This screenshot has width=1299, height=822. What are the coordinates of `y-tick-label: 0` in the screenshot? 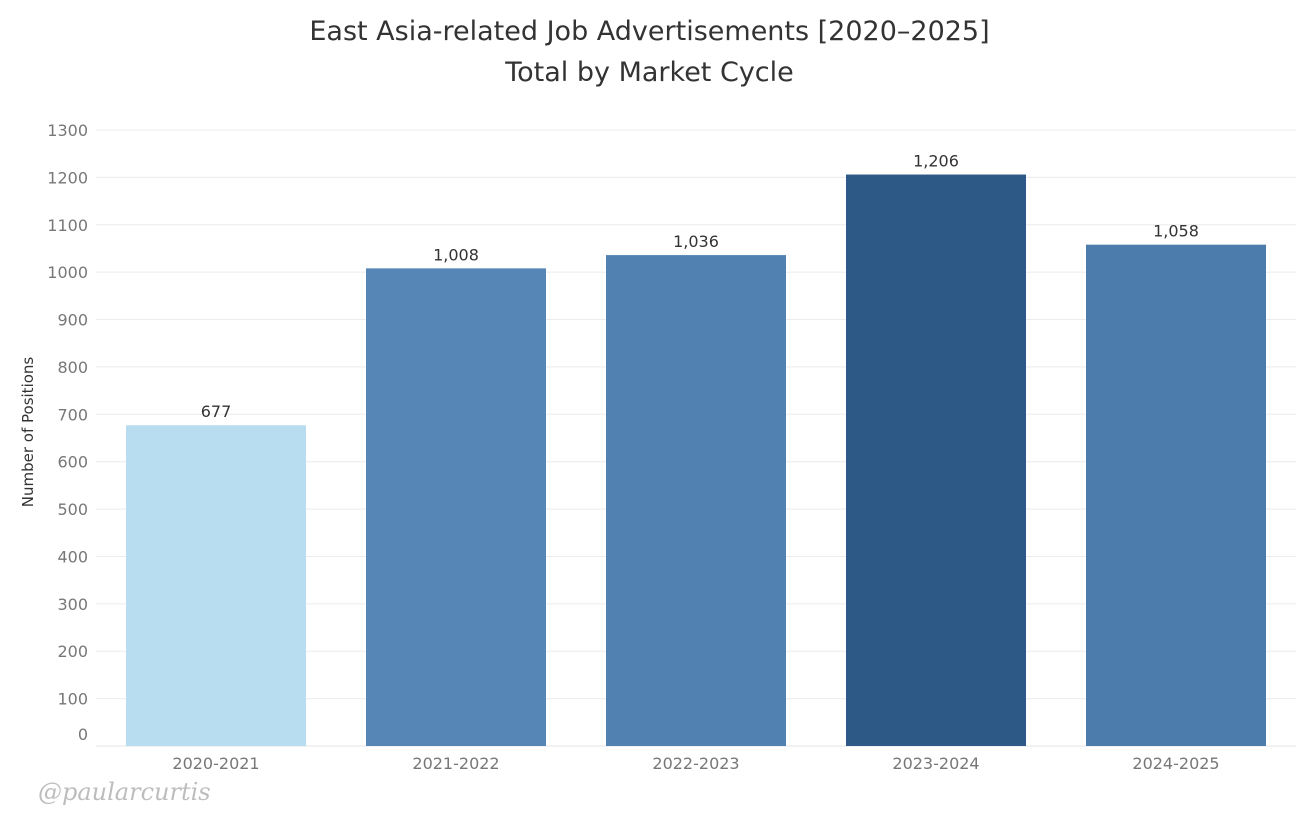 It's located at (83, 734).